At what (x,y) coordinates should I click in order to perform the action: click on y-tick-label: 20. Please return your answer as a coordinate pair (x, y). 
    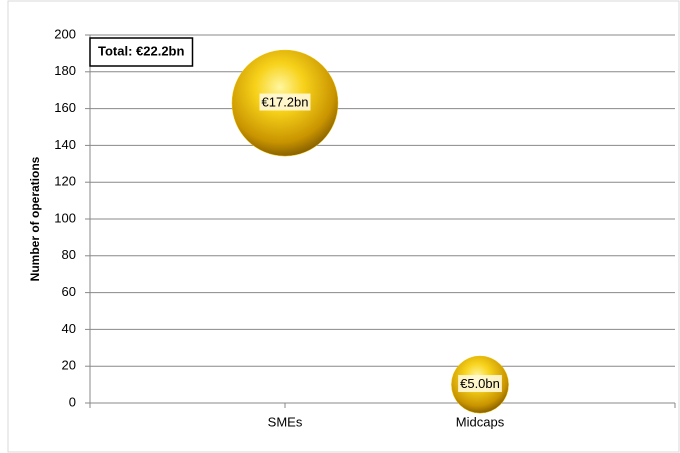
    Looking at the image, I should click on (69, 365).